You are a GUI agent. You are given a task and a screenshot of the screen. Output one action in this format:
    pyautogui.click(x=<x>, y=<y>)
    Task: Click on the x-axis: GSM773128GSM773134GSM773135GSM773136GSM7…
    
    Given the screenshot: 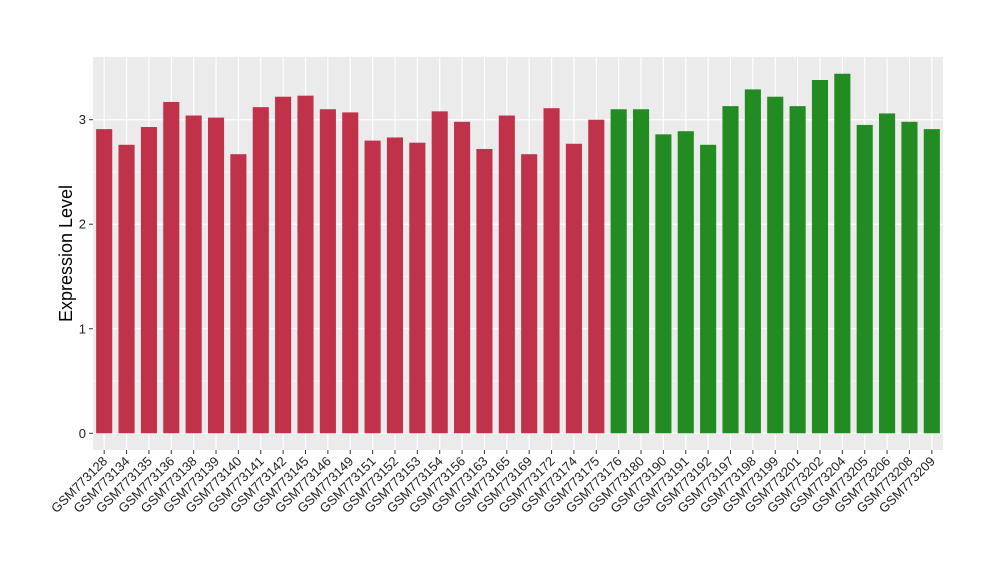 What is the action you would take?
    pyautogui.click(x=493, y=483)
    